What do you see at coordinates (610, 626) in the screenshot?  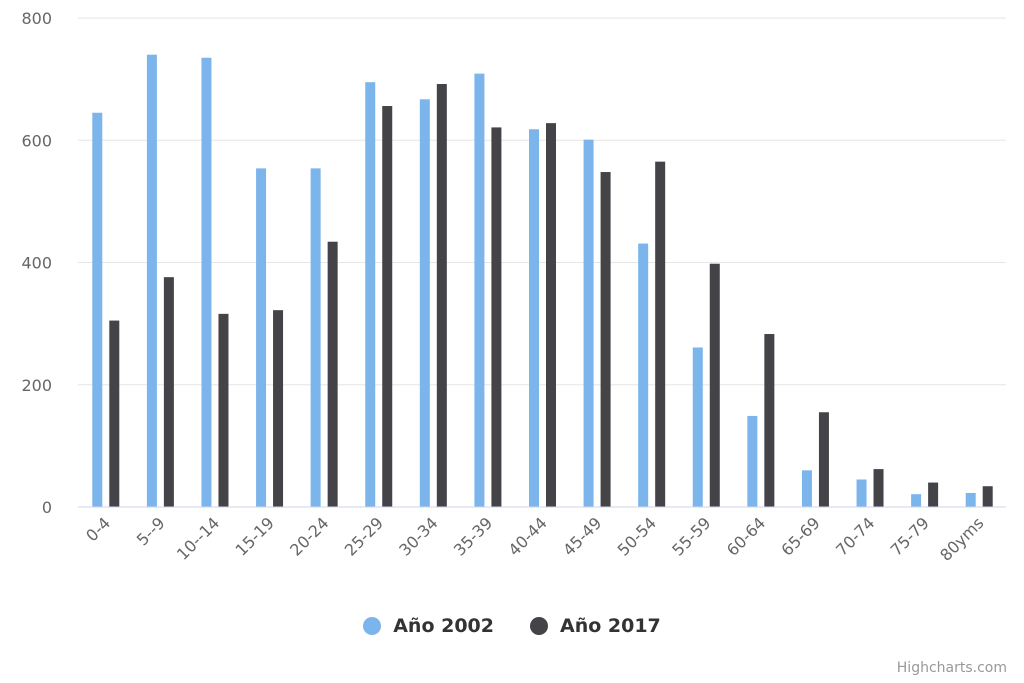 I see `legend-label: Año 2017` at bounding box center [610, 626].